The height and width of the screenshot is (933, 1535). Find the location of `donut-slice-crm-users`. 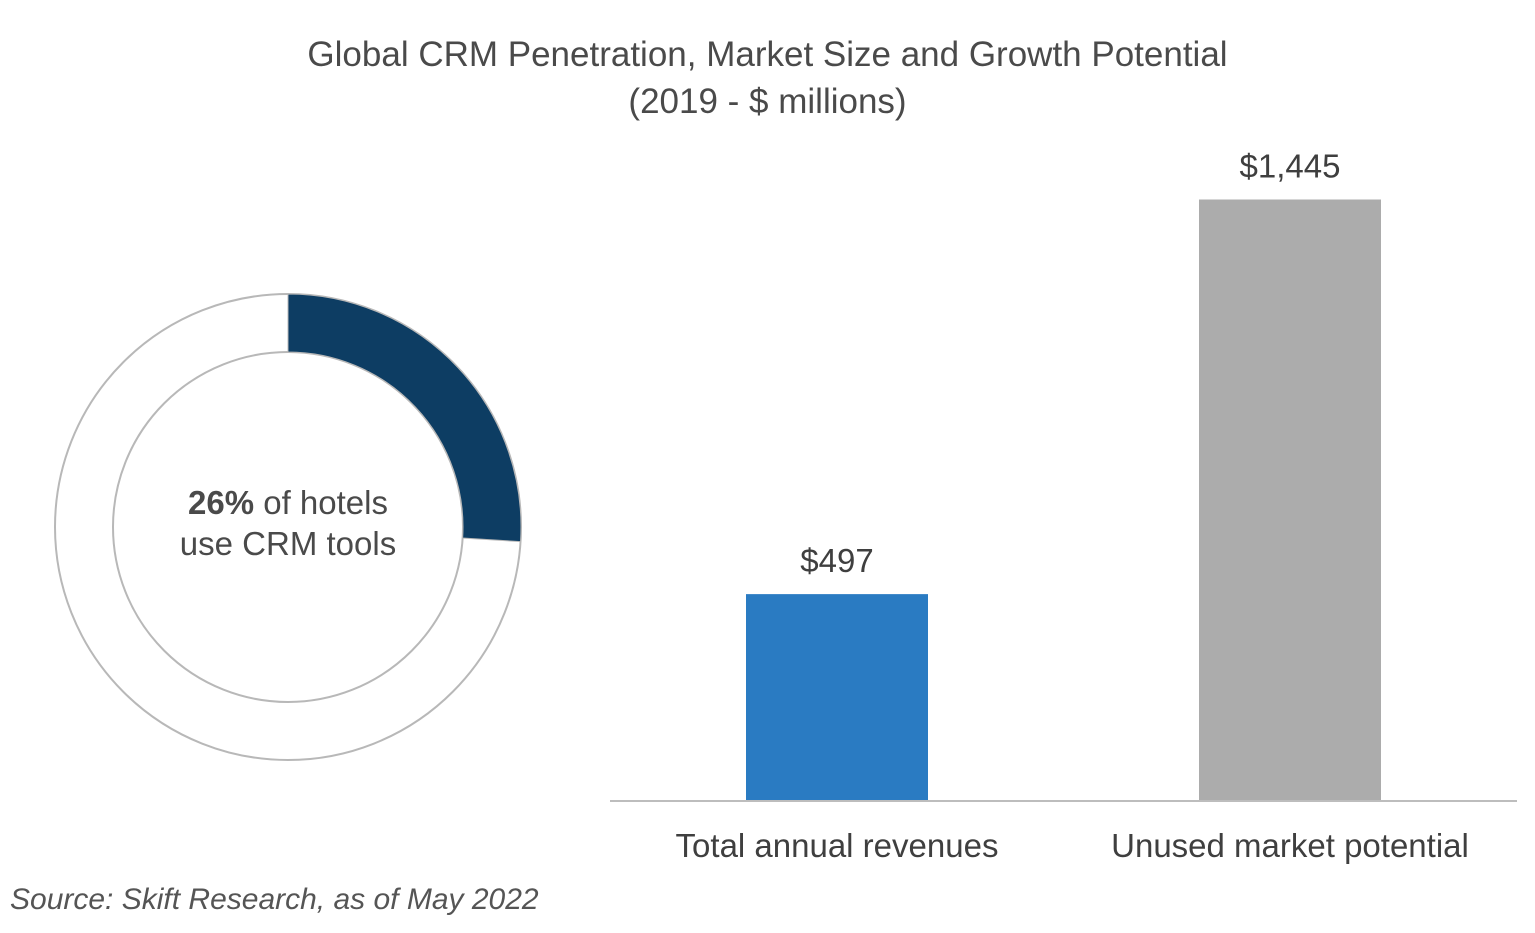

donut-slice-crm-users is located at coordinates (404, 418).